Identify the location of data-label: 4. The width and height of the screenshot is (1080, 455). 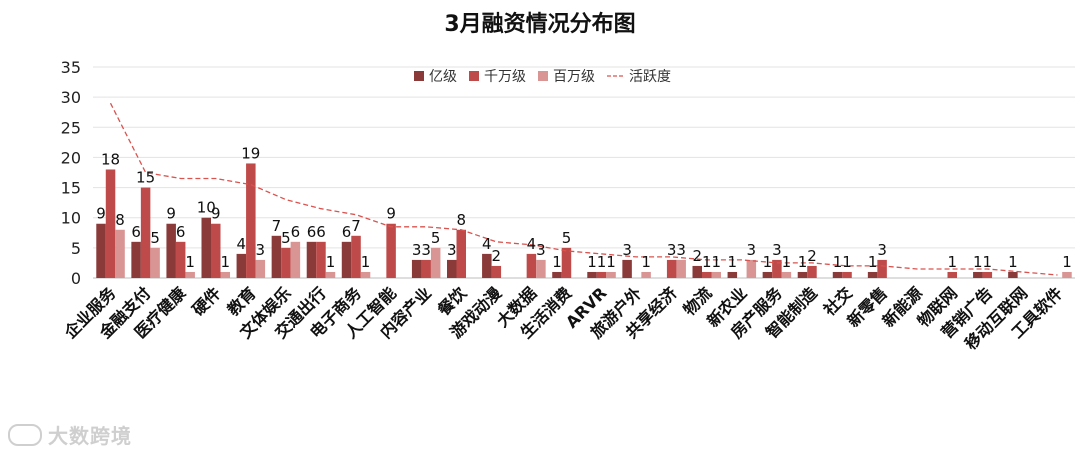
(487, 244).